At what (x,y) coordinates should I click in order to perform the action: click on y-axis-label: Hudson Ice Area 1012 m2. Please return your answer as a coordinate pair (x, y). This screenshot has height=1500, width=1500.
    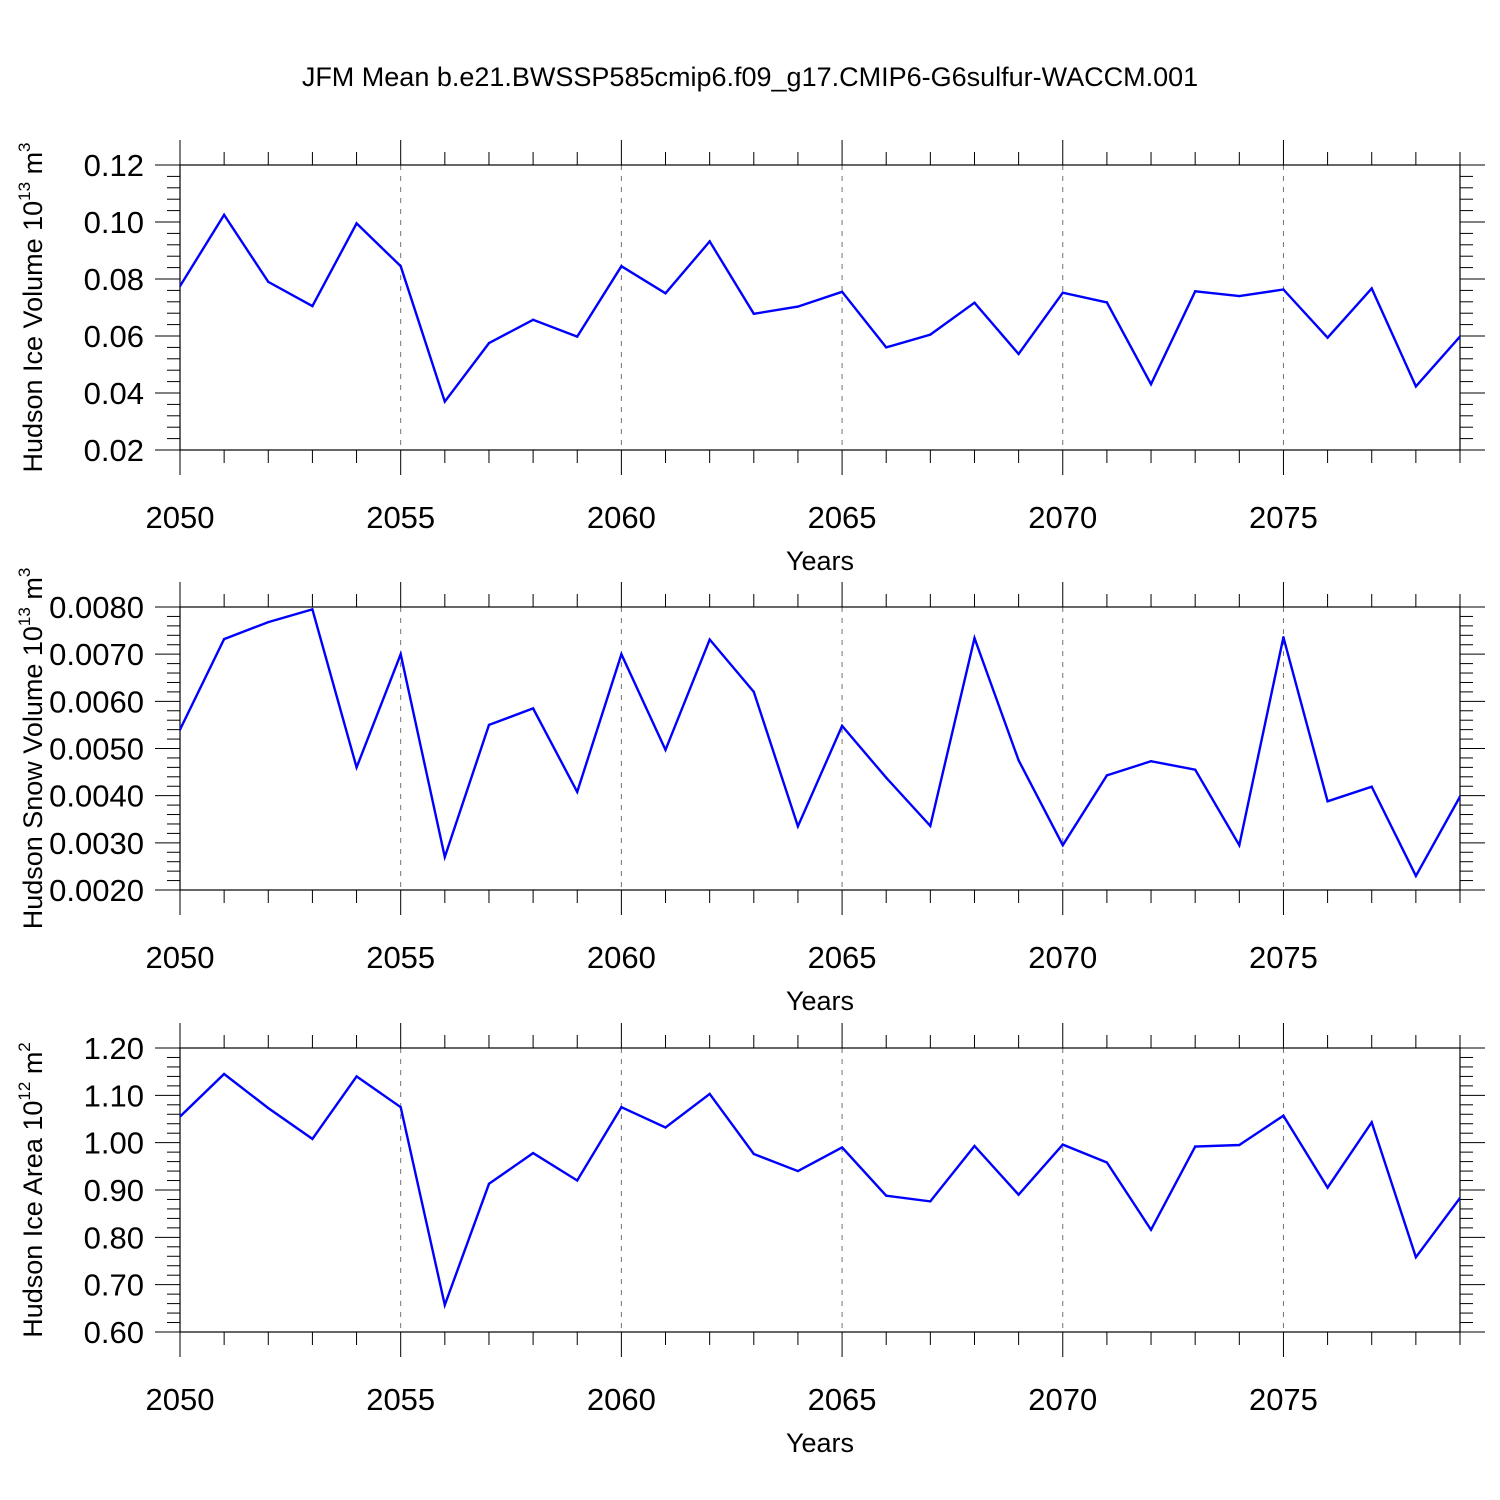
    Looking at the image, I should click on (31, 1190).